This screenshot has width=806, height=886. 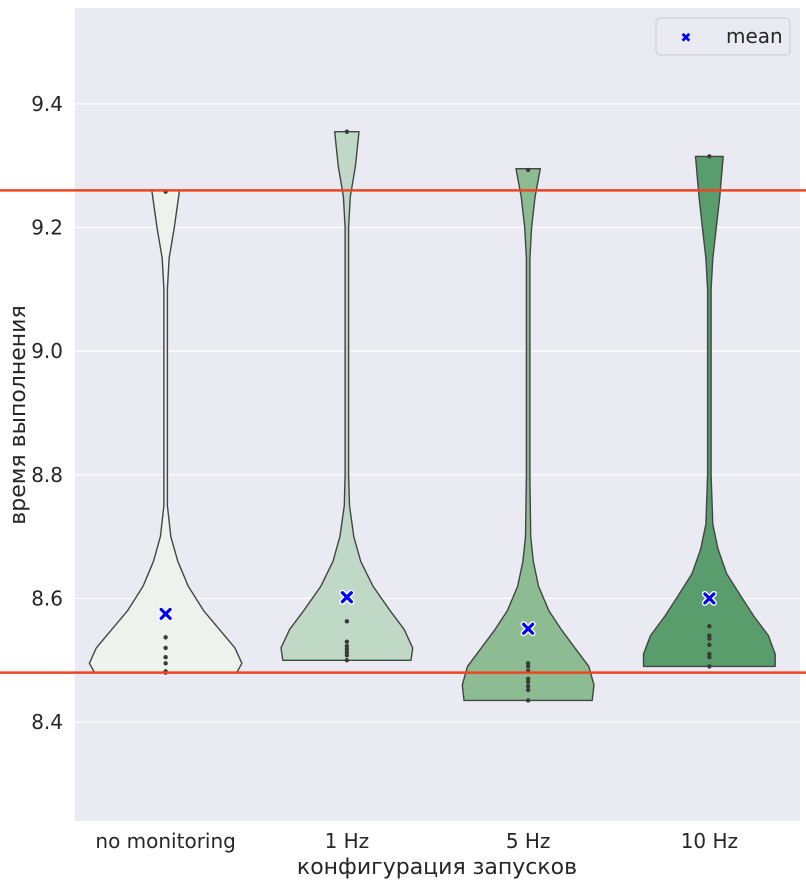 What do you see at coordinates (686, 38) in the screenshot?
I see `legend-marker-icon: ✖` at bounding box center [686, 38].